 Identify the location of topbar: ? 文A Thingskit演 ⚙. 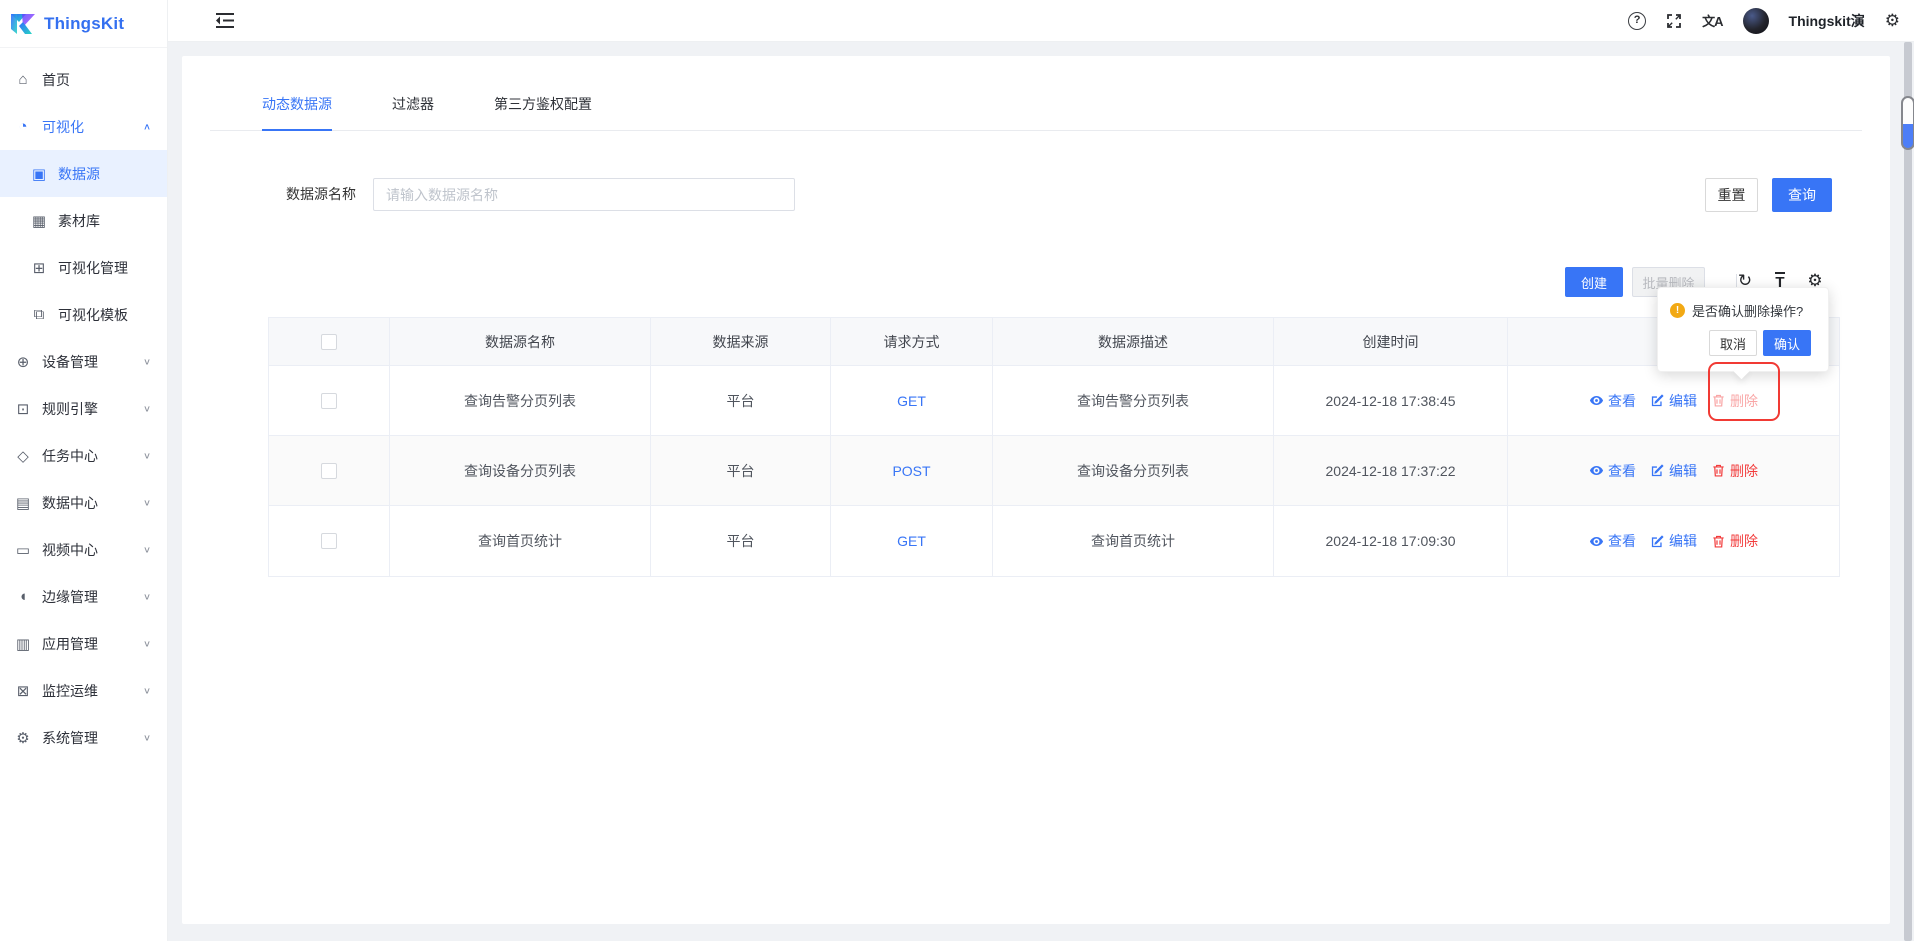
(1041, 21).